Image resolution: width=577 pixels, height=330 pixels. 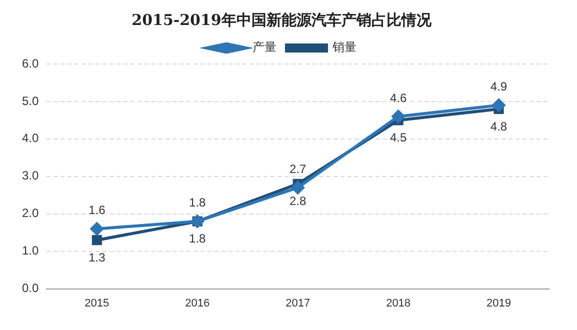 What do you see at coordinates (282, 19) in the screenshot?
I see `chart-title: 2015-2019年中国新能源汽车产销占比情况` at bounding box center [282, 19].